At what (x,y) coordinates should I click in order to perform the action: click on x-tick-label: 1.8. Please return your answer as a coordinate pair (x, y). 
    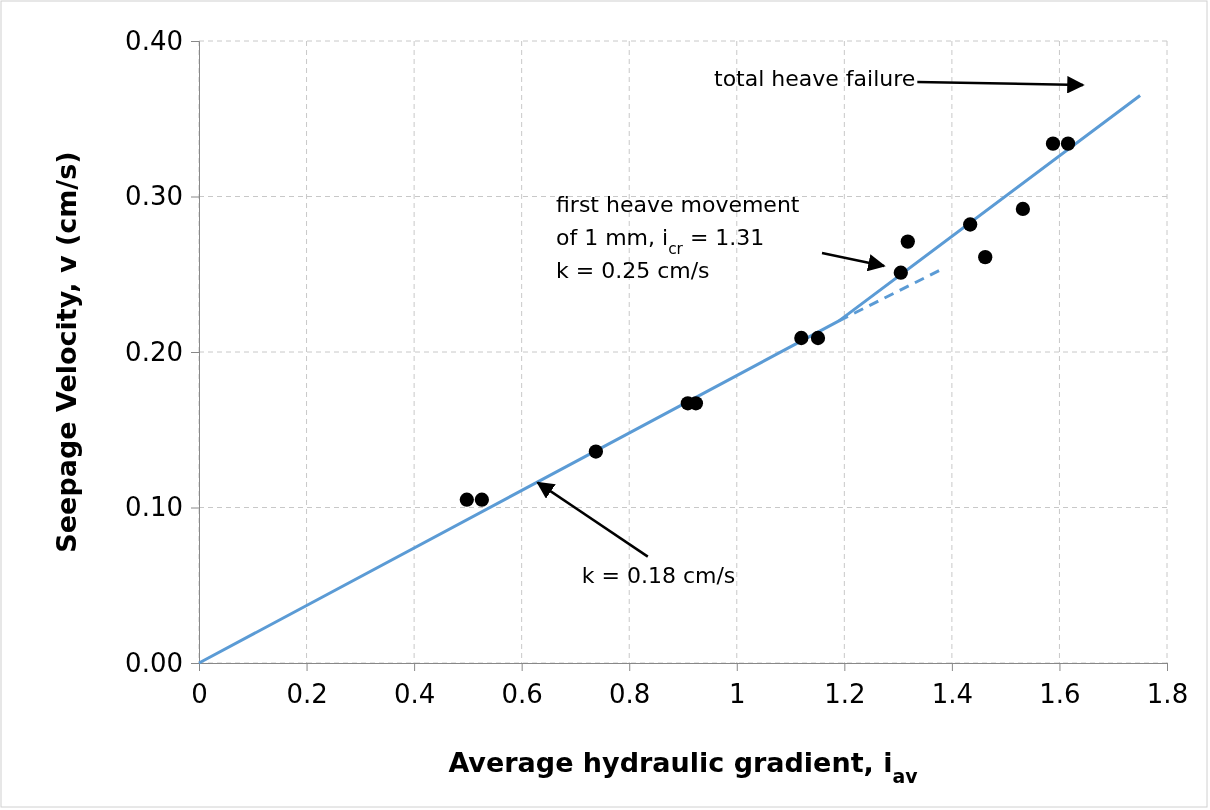
    Looking at the image, I should click on (1167, 694).